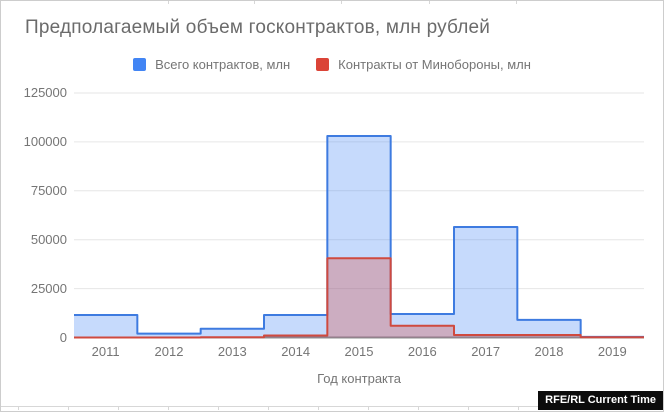 This screenshot has height=412, width=664. What do you see at coordinates (549, 351) in the screenshot?
I see `x-tick-label: 2018` at bounding box center [549, 351].